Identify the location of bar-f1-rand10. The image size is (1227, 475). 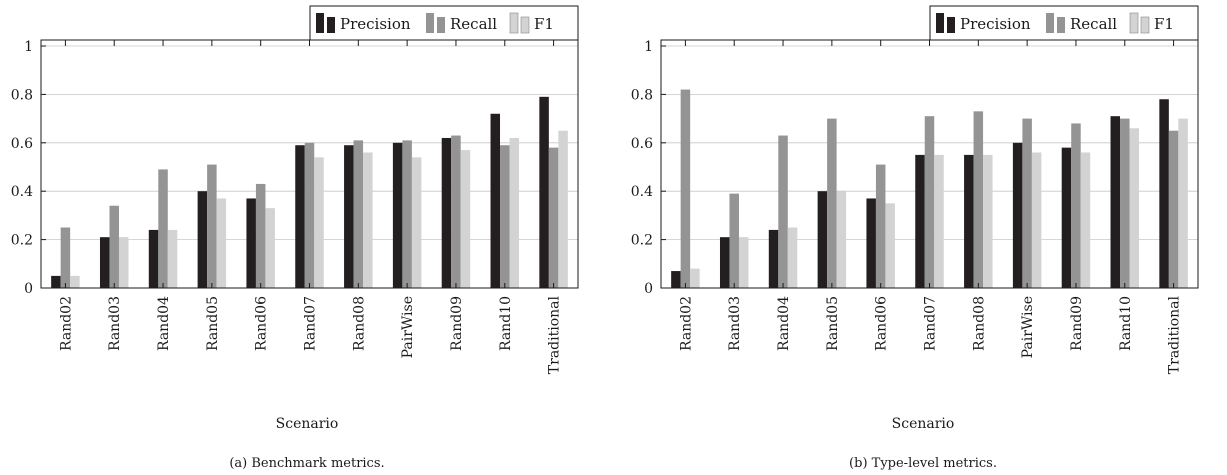
(1134, 208).